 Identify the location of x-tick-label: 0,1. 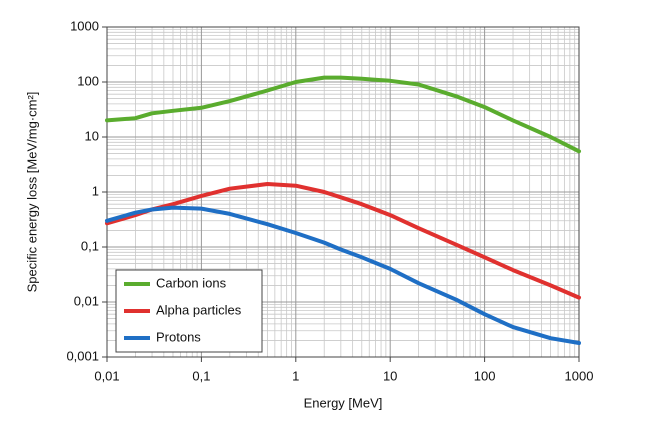
(201, 375).